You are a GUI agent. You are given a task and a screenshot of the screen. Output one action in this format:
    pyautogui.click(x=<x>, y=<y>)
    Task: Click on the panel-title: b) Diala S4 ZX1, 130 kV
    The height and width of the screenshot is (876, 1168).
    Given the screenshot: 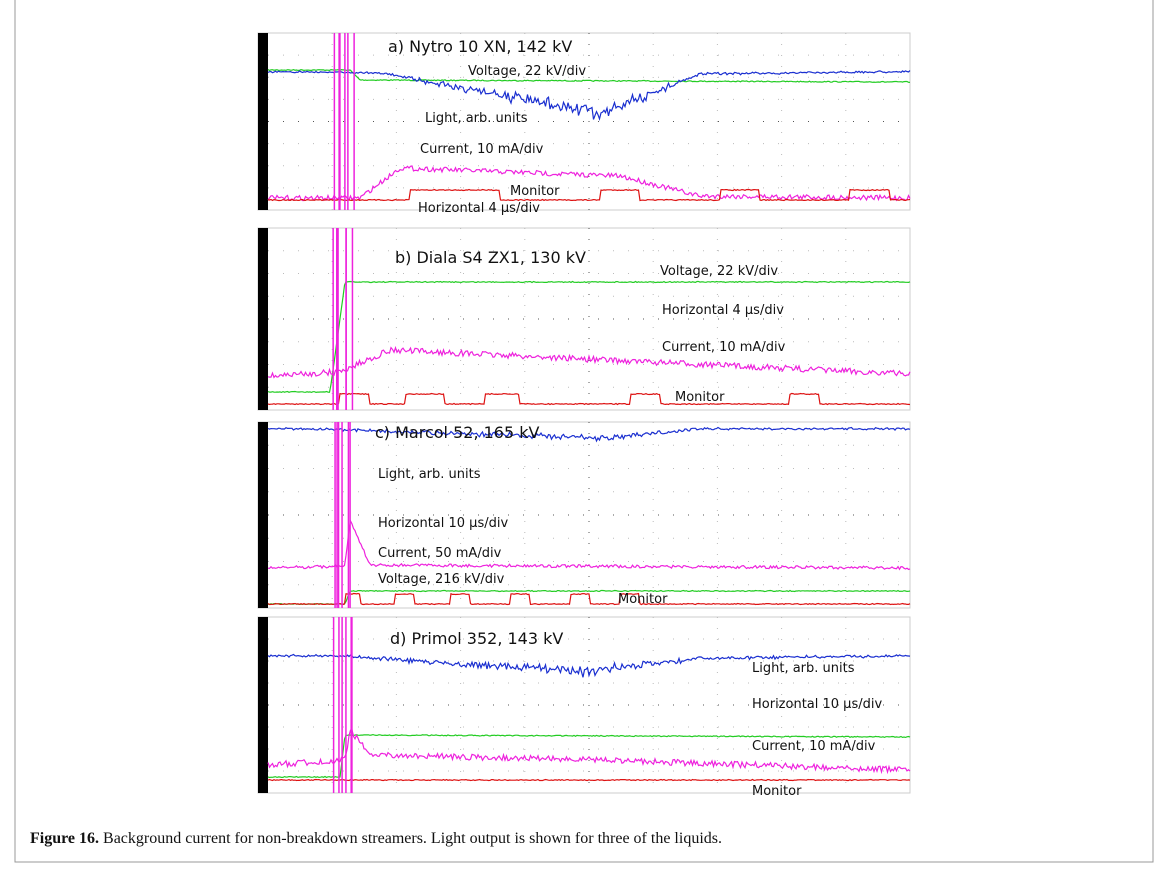 What is the action you would take?
    pyautogui.click(x=490, y=257)
    